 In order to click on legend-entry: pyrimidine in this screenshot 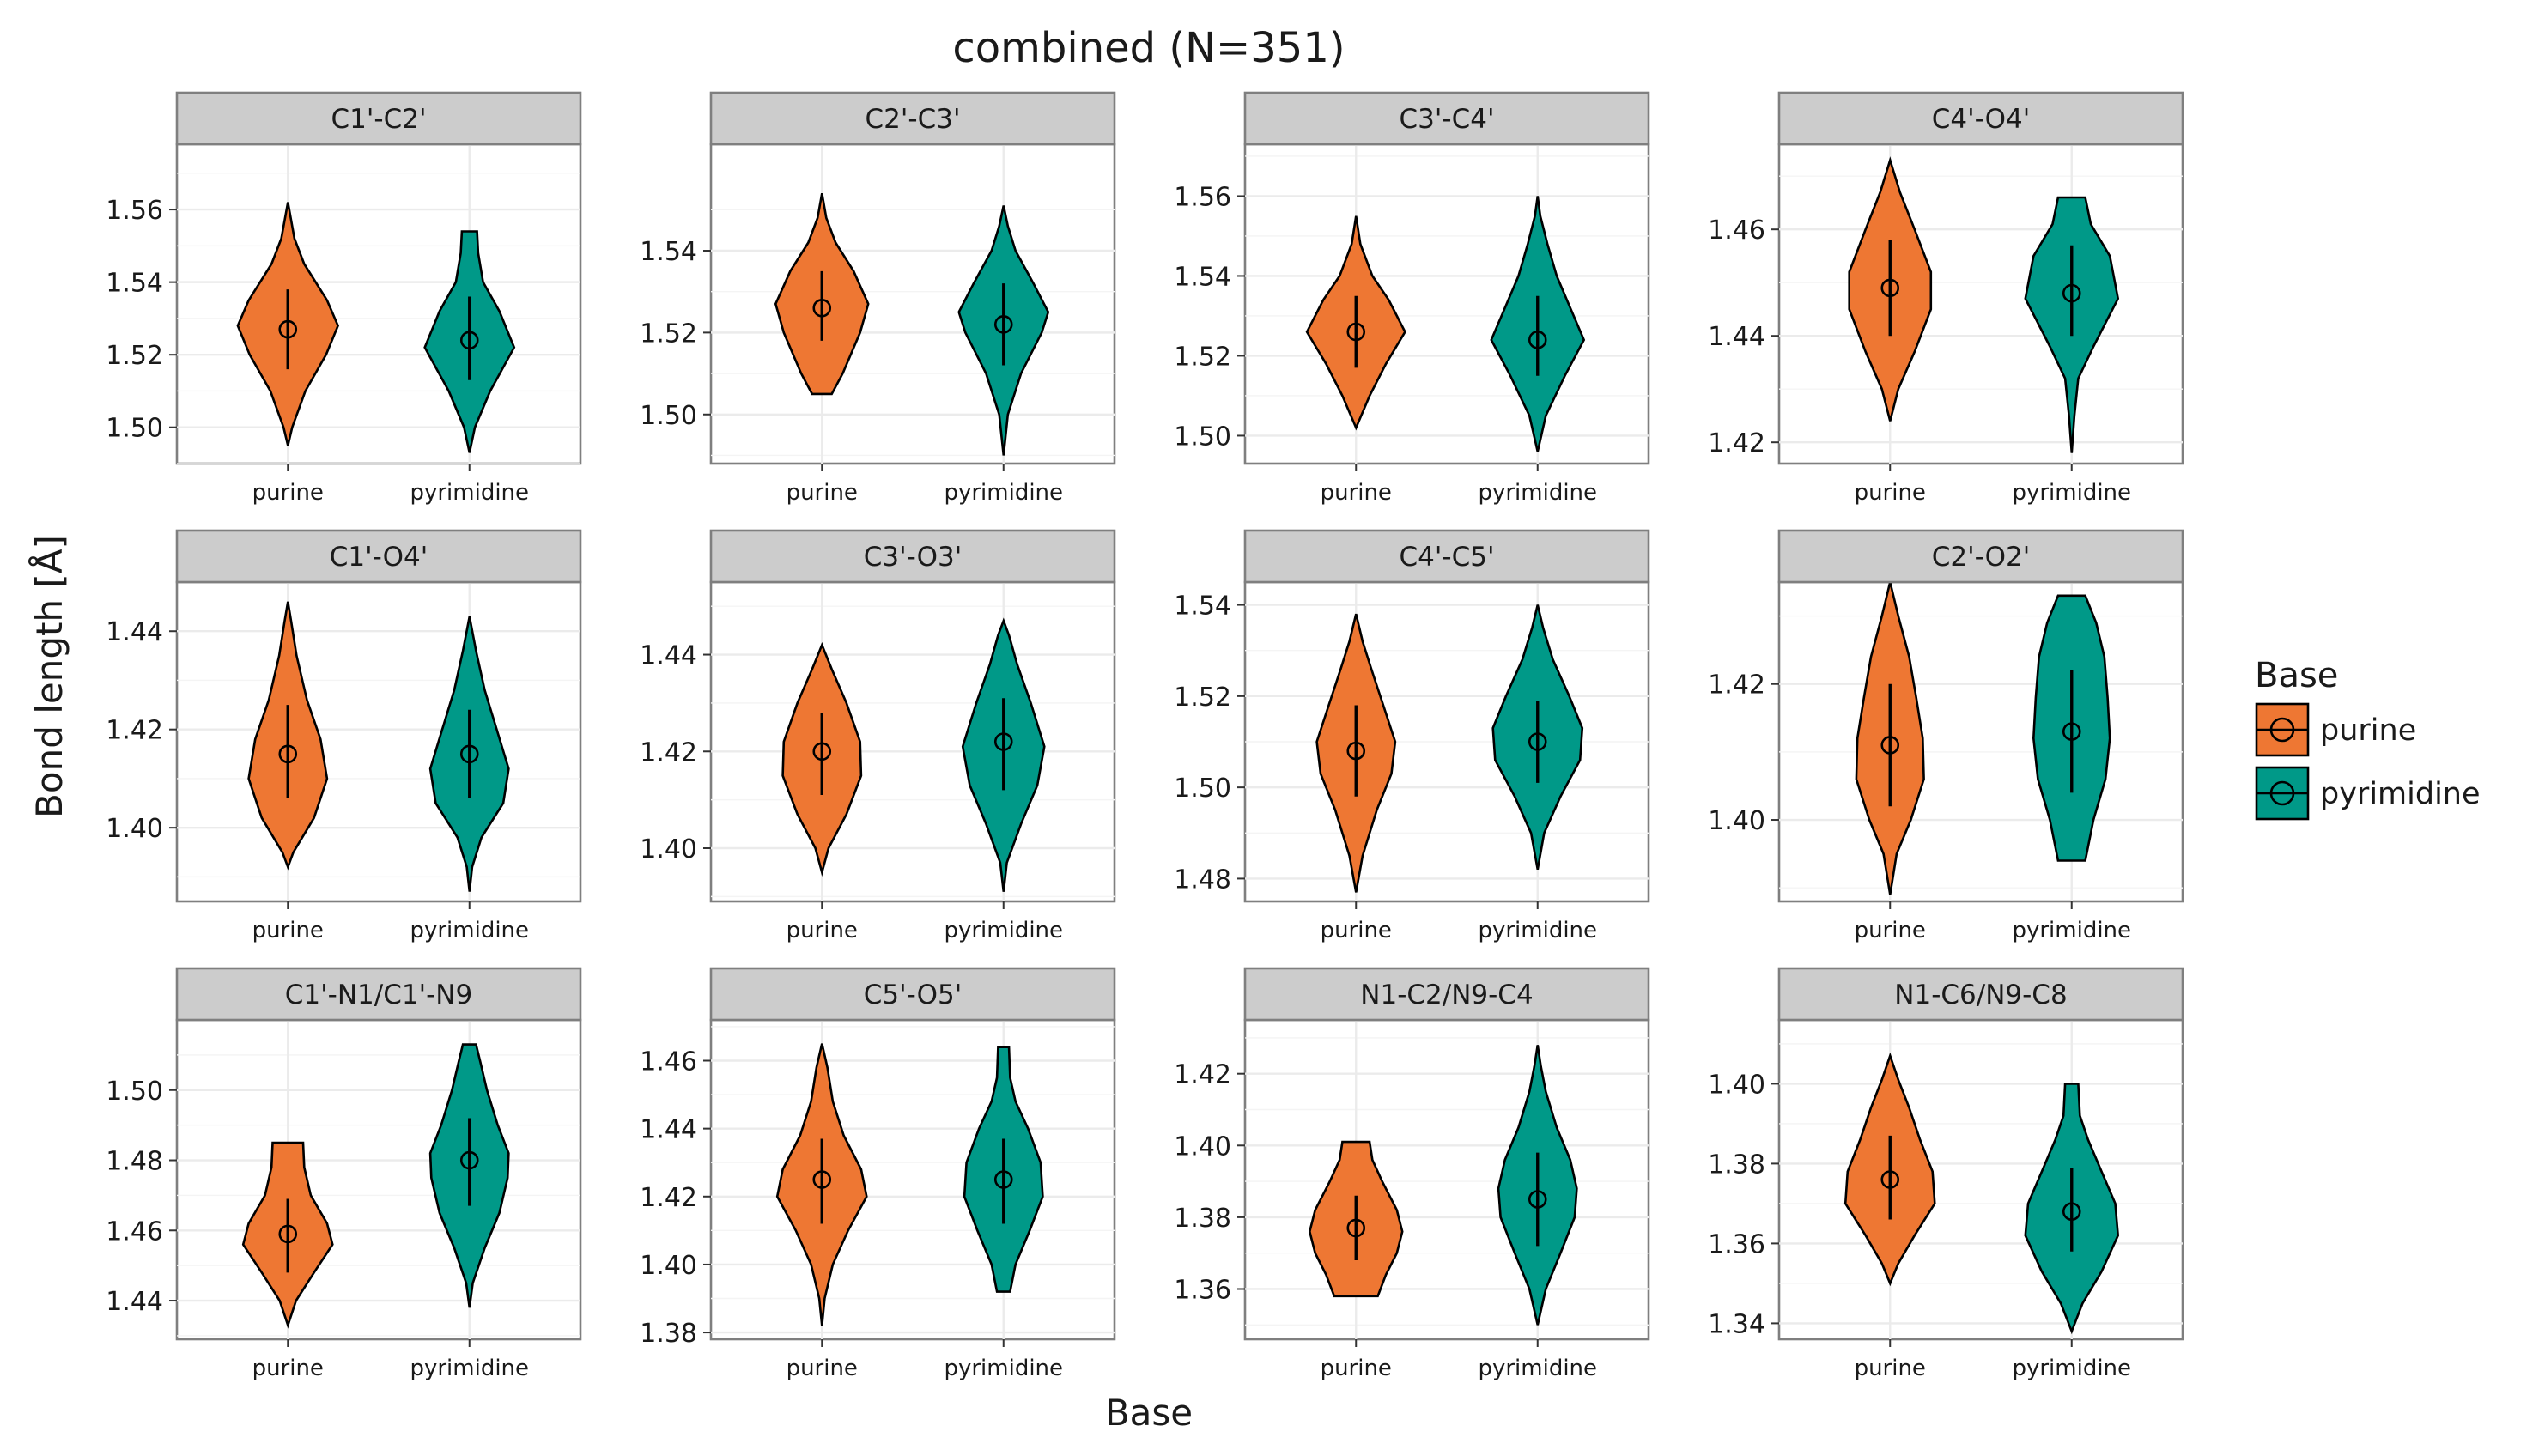, I will do `click(2368, 794)`.